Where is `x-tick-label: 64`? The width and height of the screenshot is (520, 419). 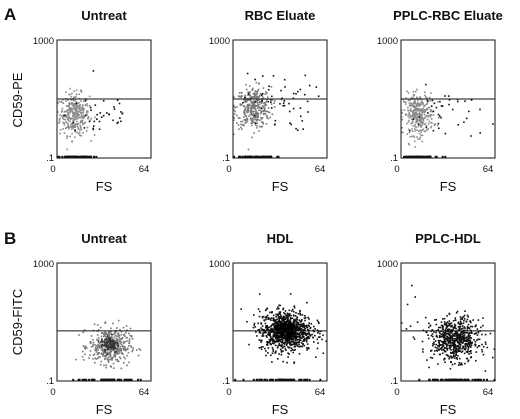 x-tick-label: 64 is located at coordinates (320, 392).